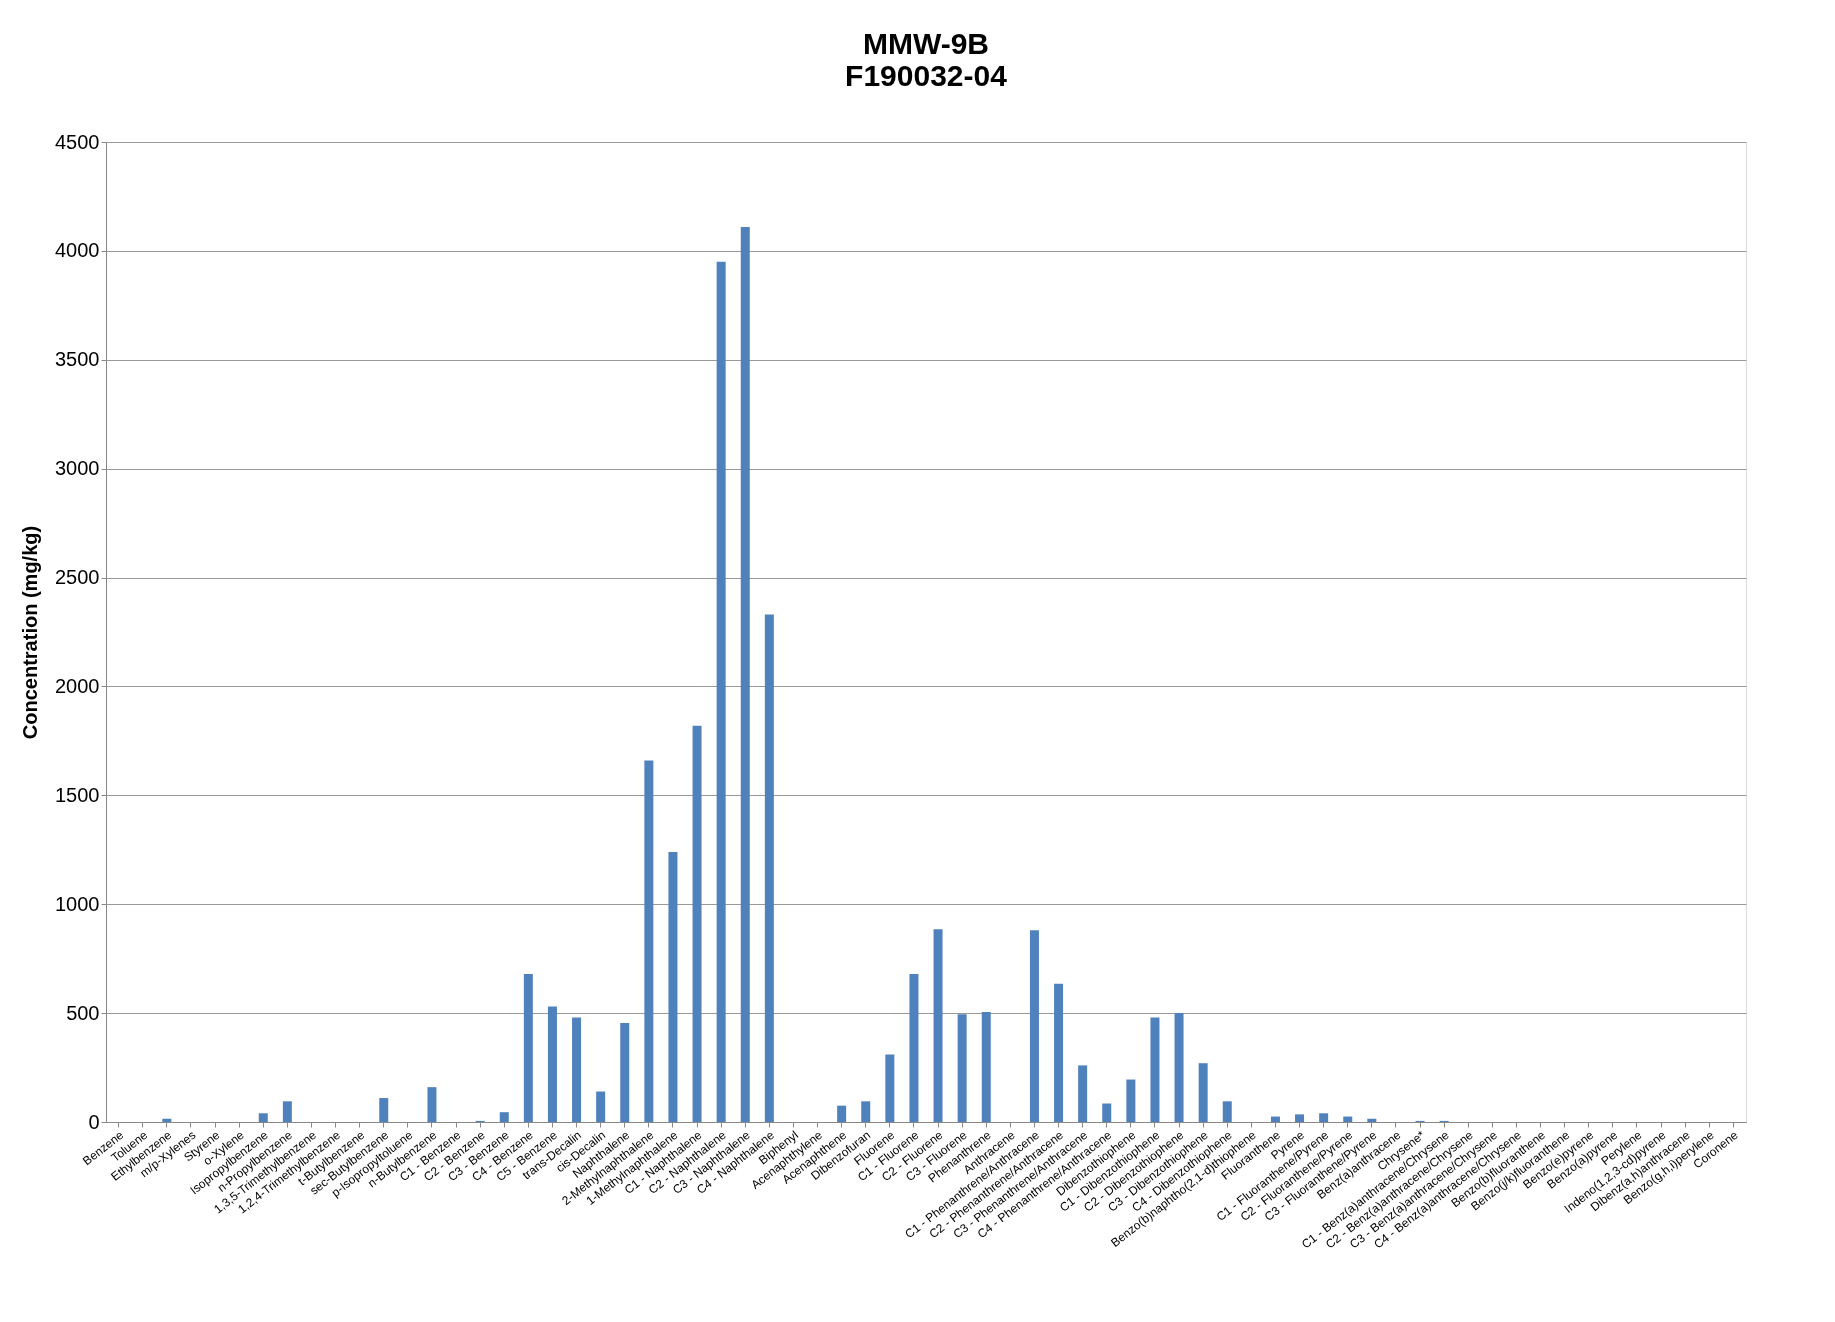  I want to click on y-tick-label: 4500, so click(77, 141).